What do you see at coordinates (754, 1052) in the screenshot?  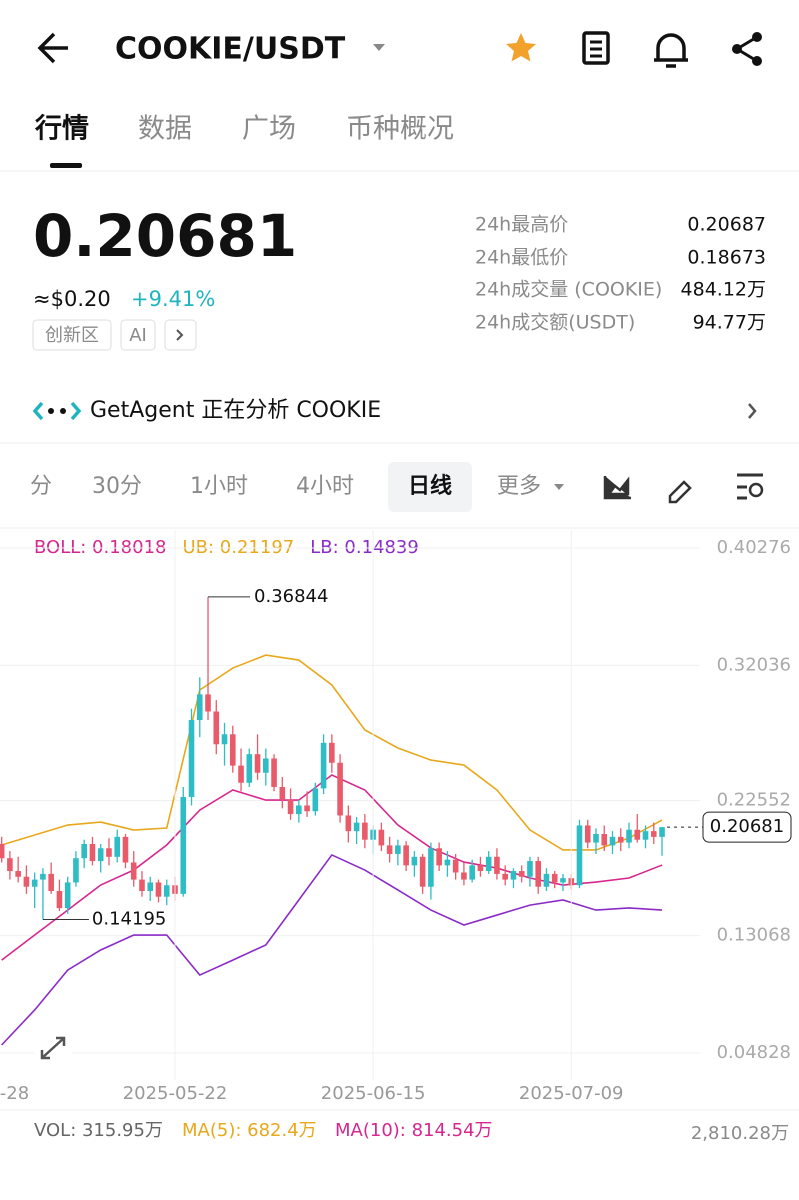 I see `y-tick-label: 0.04828` at bounding box center [754, 1052].